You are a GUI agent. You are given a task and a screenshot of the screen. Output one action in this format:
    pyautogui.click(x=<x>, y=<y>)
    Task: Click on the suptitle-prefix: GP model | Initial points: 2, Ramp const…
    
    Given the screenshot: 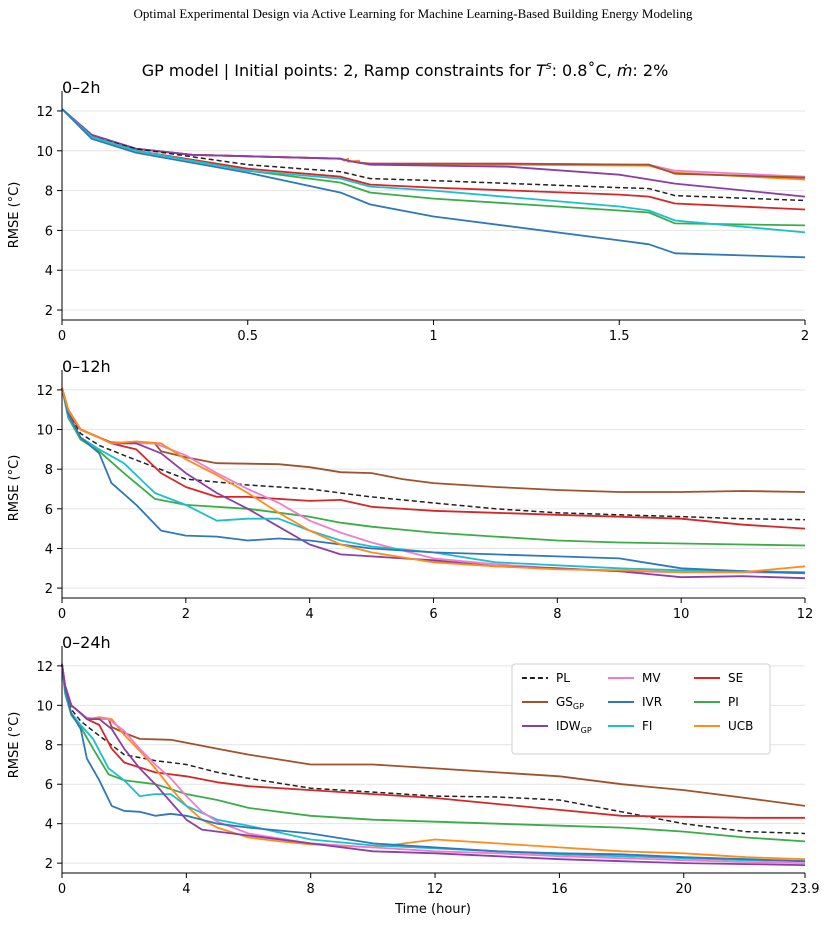 What is the action you would take?
    pyautogui.click(x=339, y=70)
    